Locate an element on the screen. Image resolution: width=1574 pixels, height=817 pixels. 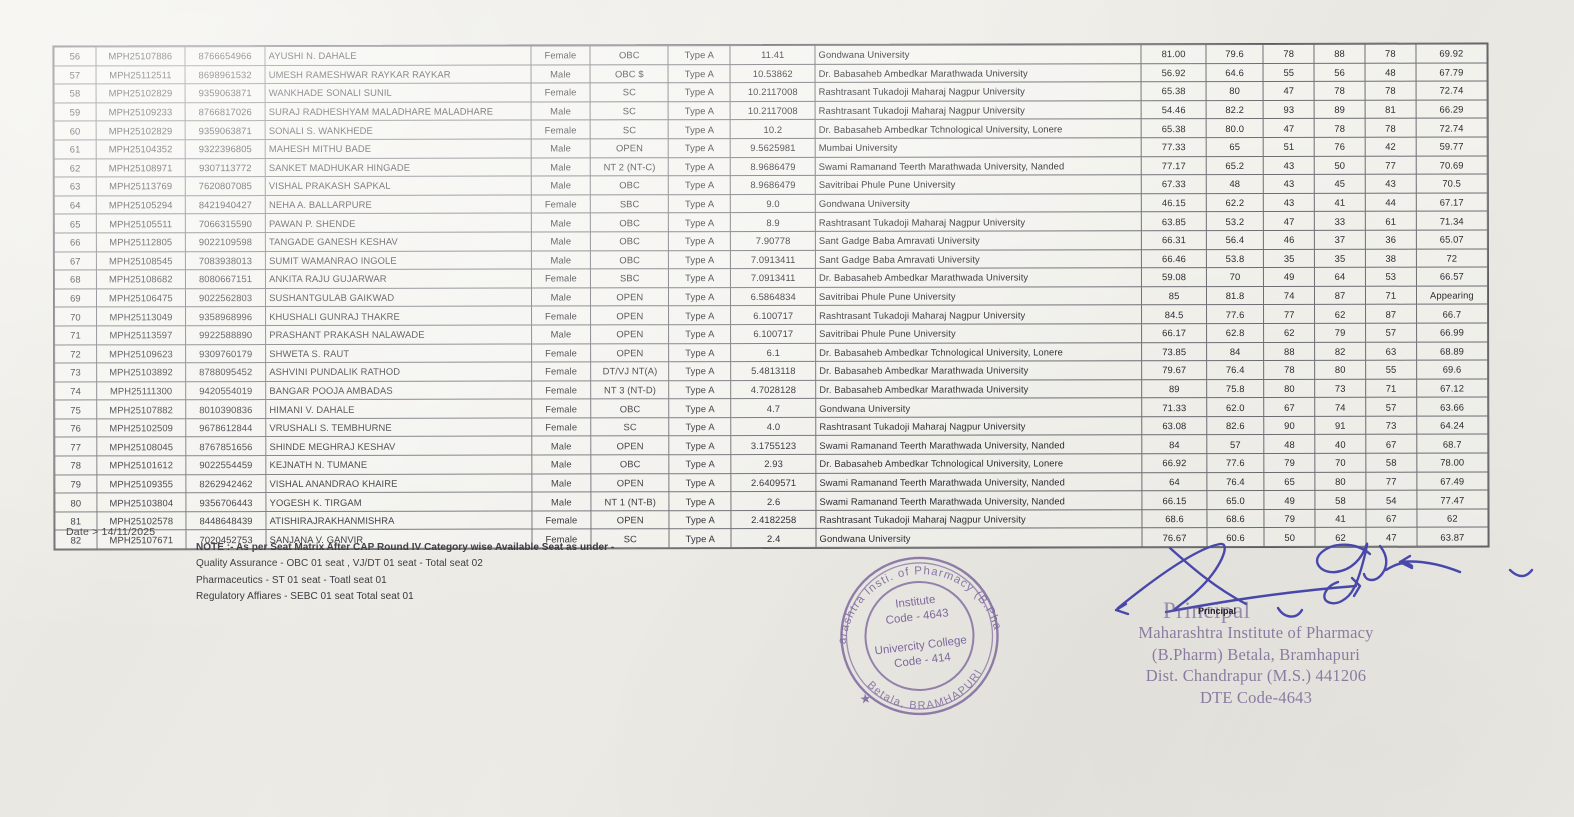
row-marks-3: 93 is located at coordinates (1289, 109).